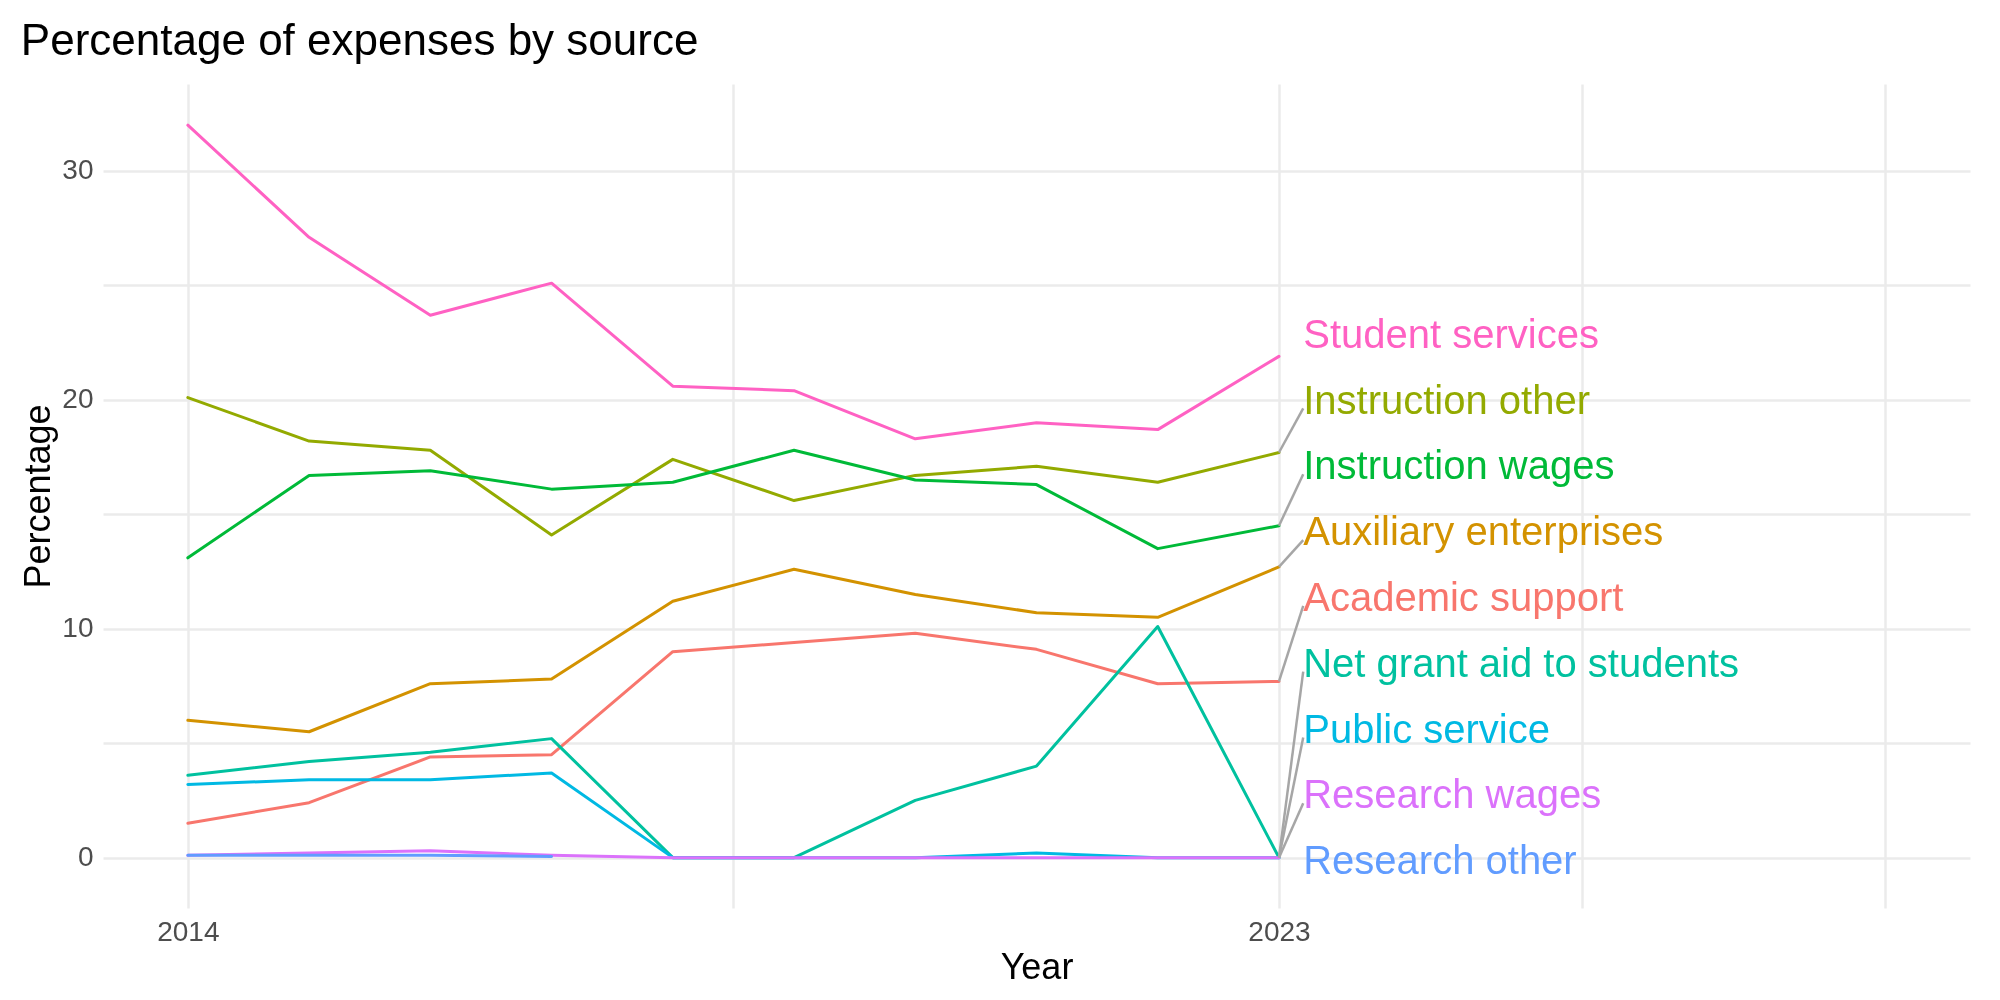 The image size is (2000, 1000). What do you see at coordinates (1279, 931) in the screenshot?
I see `x-tick-label: 2023` at bounding box center [1279, 931].